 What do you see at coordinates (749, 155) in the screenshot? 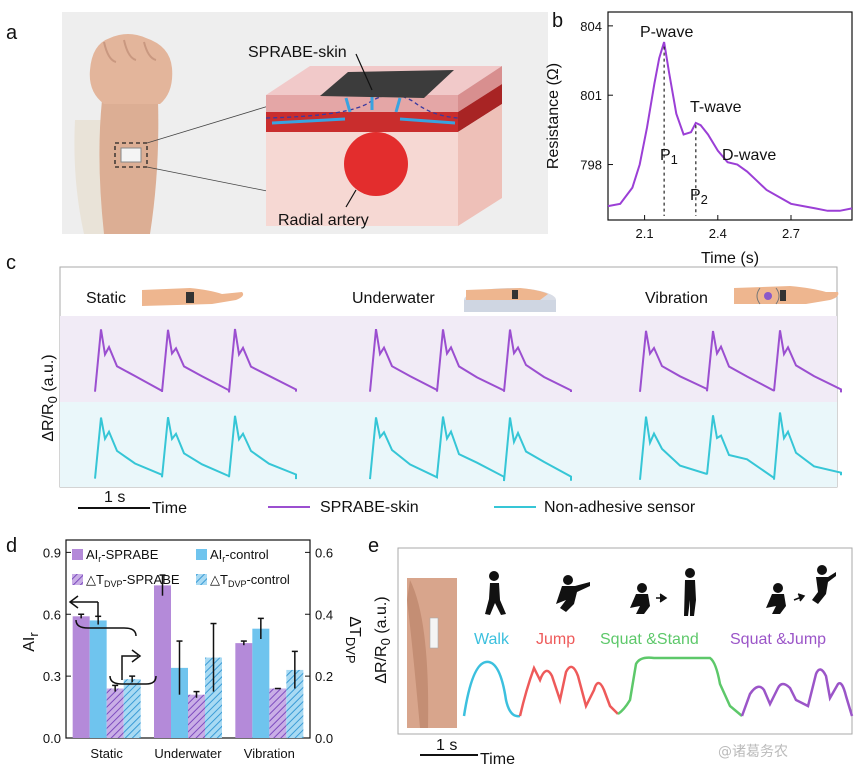
I see `d-wave-label: D-wave` at bounding box center [749, 155].